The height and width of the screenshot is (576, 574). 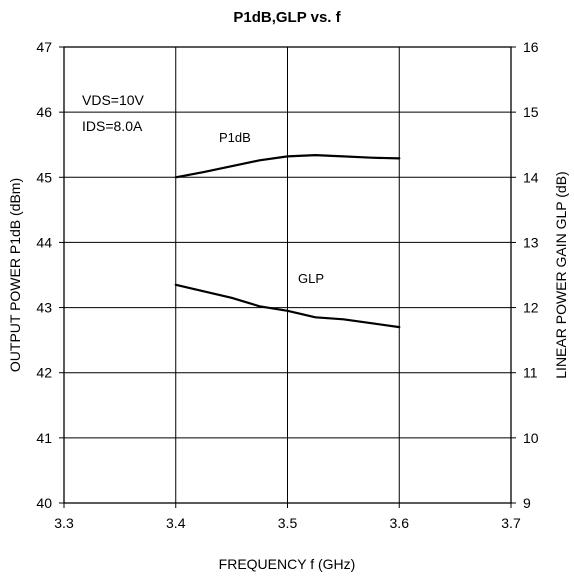 I want to click on y-right-tick-label: 10, so click(x=531, y=438).